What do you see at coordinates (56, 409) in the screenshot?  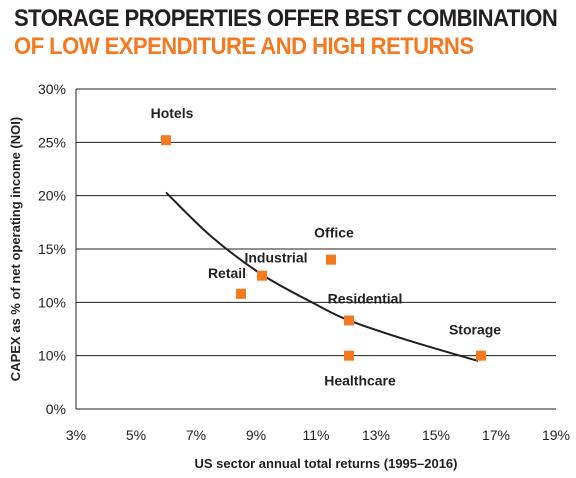 I see `y-tick-label: 0%` at bounding box center [56, 409].